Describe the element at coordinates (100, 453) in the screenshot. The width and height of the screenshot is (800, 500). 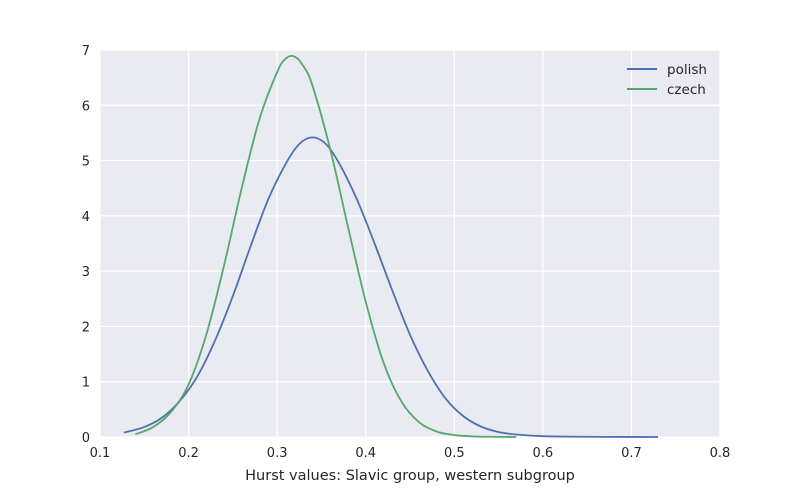
I see `x-tick-label: 0.1` at that location.